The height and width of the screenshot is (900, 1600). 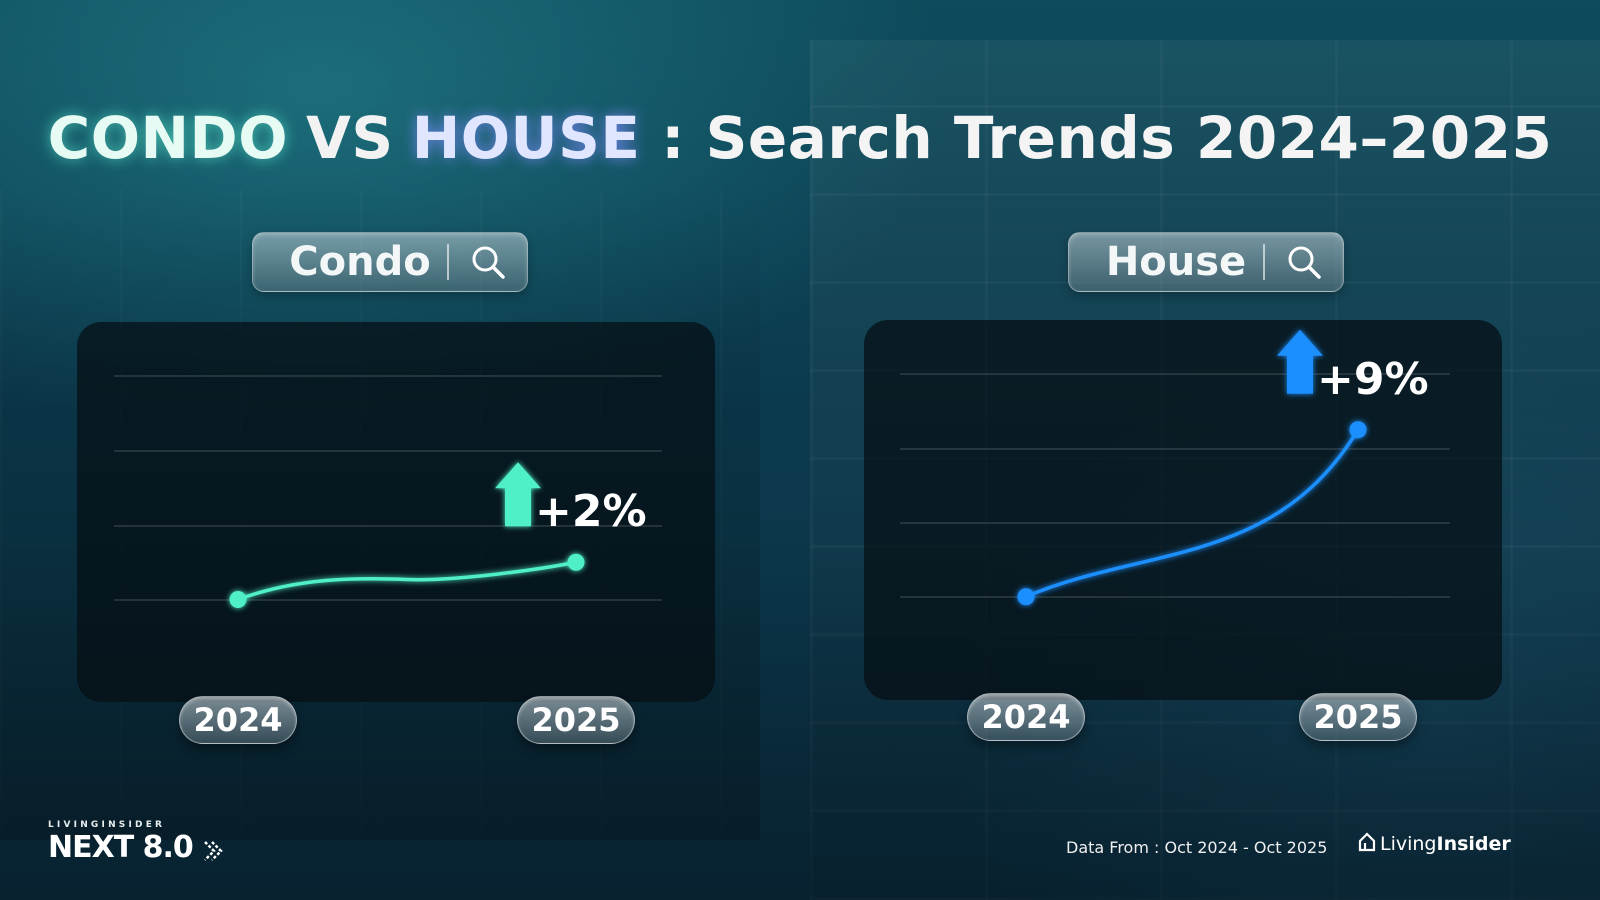 I want to click on brand-logo: LIVINGINSIDER NEXT 8.0, so click(x=136, y=843).